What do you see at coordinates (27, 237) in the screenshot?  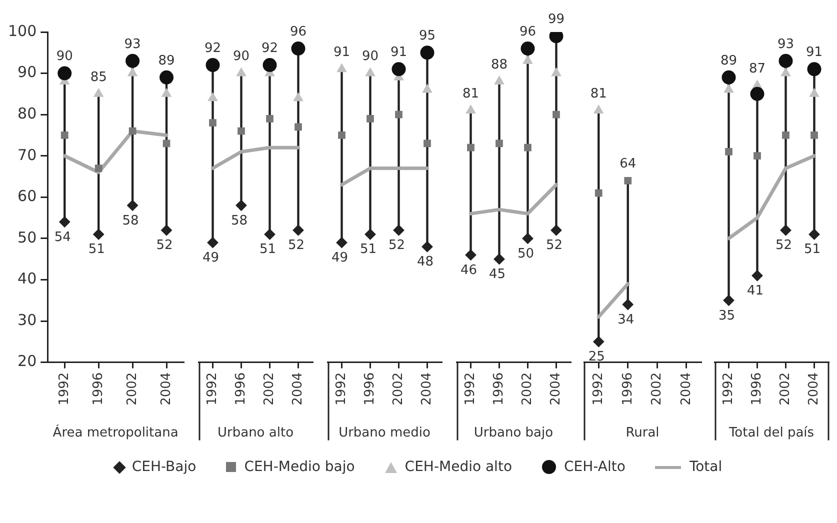 I see `y-tick-label: 50` at bounding box center [27, 237].